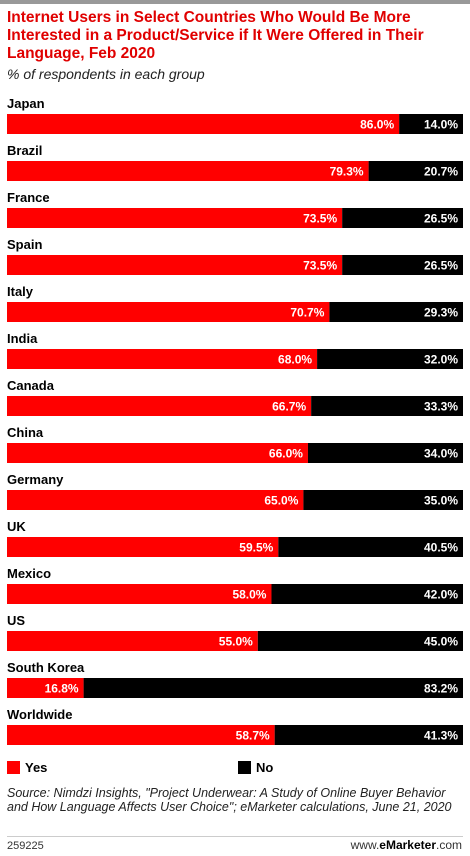  Describe the element at coordinates (390, 359) in the screenshot. I see `bar-no-india` at that location.